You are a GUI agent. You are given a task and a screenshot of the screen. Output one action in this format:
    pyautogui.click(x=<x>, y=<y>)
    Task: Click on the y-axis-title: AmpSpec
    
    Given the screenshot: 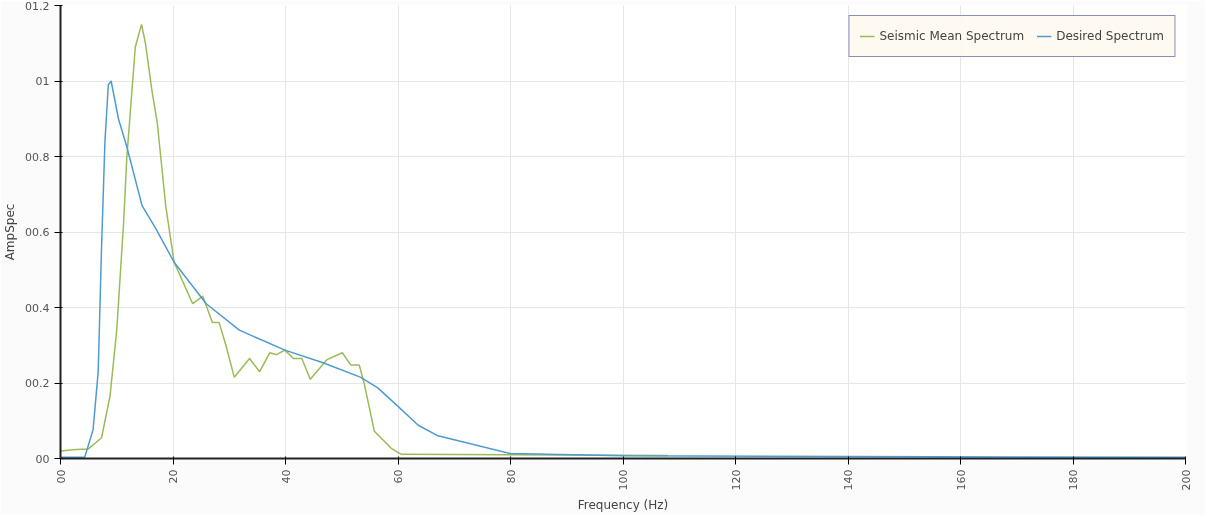 What is the action you would take?
    pyautogui.click(x=10, y=232)
    